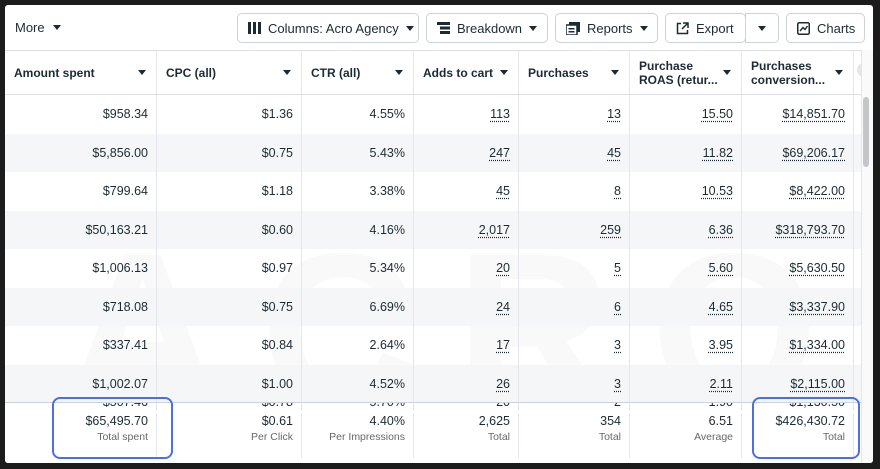 The height and width of the screenshot is (469, 880). Describe the element at coordinates (686, 306) in the screenshot. I see `table-cell: 4.65` at that location.